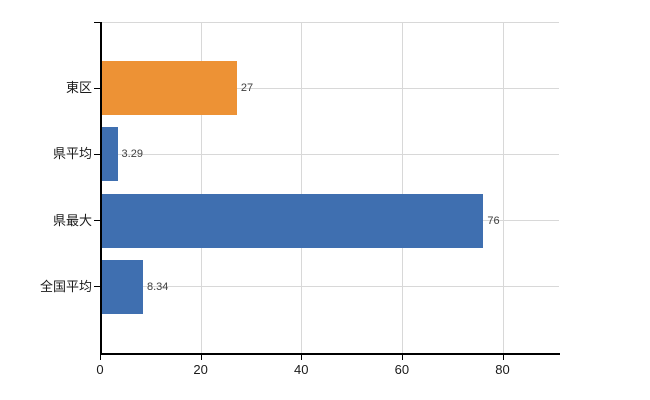 The image size is (650, 400). Describe the element at coordinates (200, 369) in the screenshot. I see `x-tick-label: 20` at that location.